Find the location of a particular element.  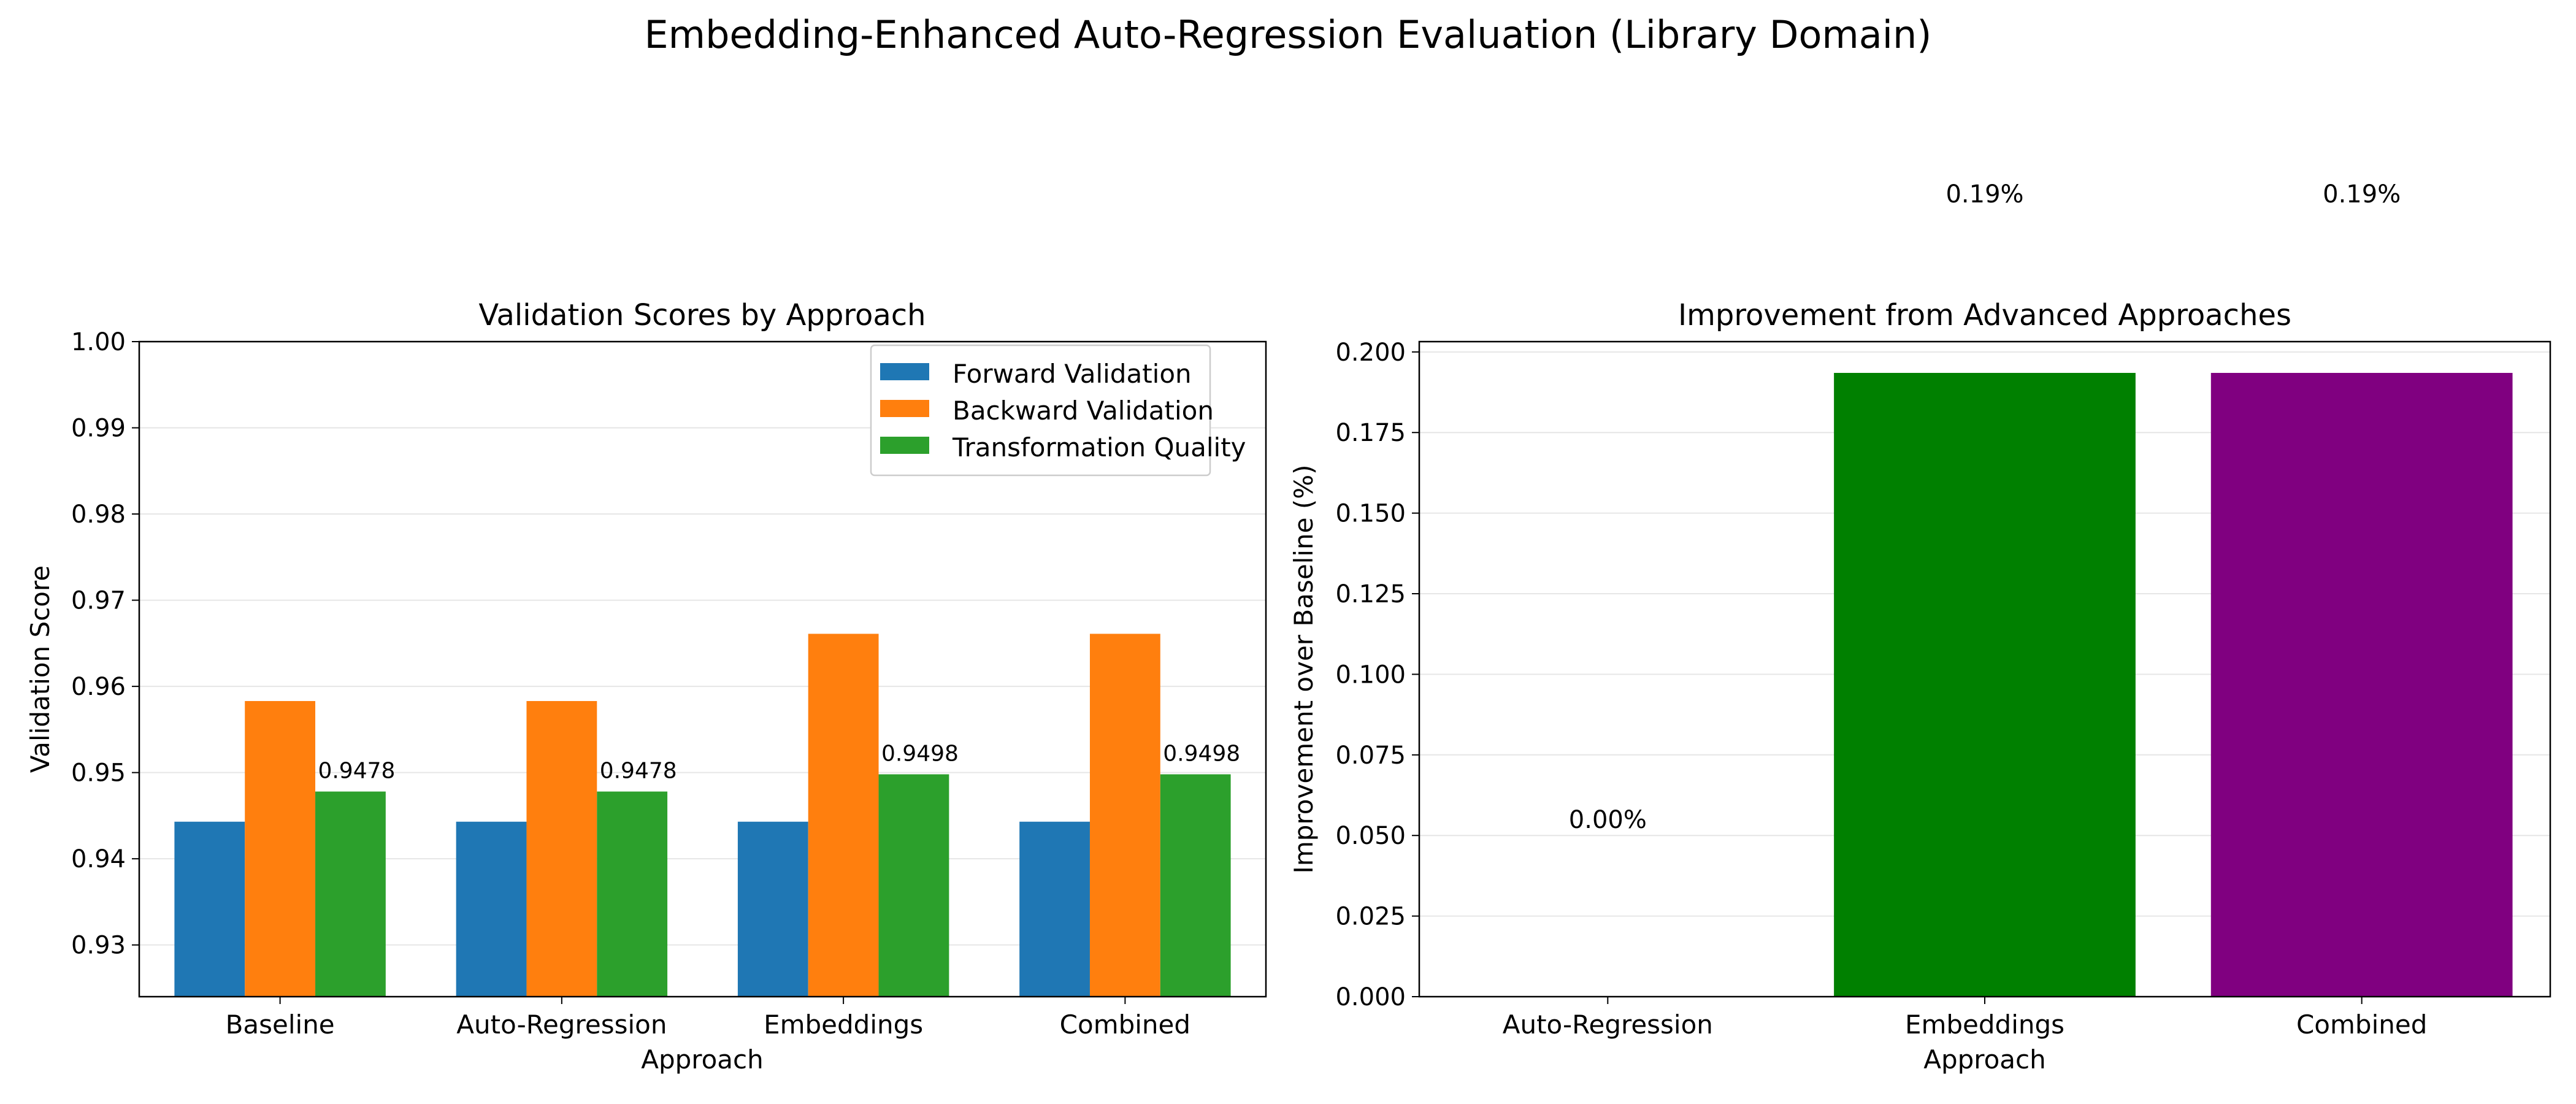

left-chart-y-axis-label: Validation Score is located at coordinates (40, 669).